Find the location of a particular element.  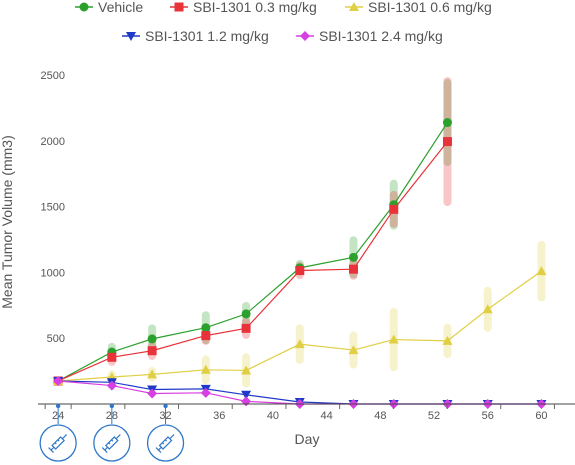

legend-label: Vehicle is located at coordinates (120, 7).